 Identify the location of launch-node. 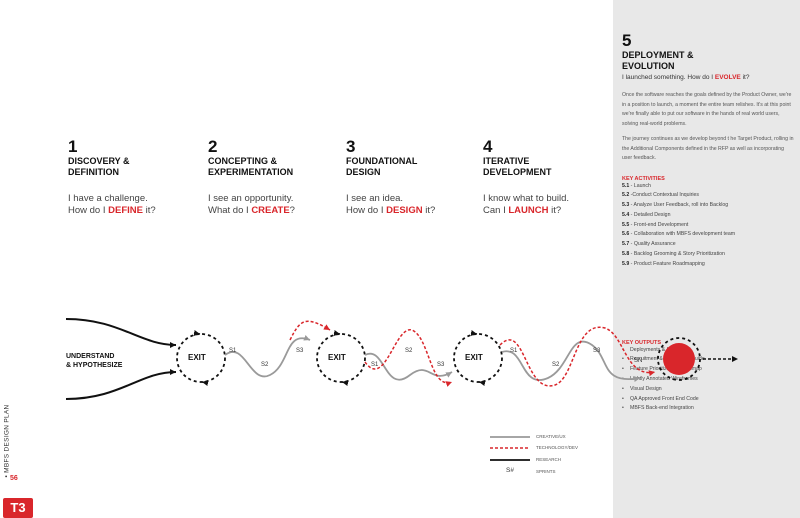
(697, 359).